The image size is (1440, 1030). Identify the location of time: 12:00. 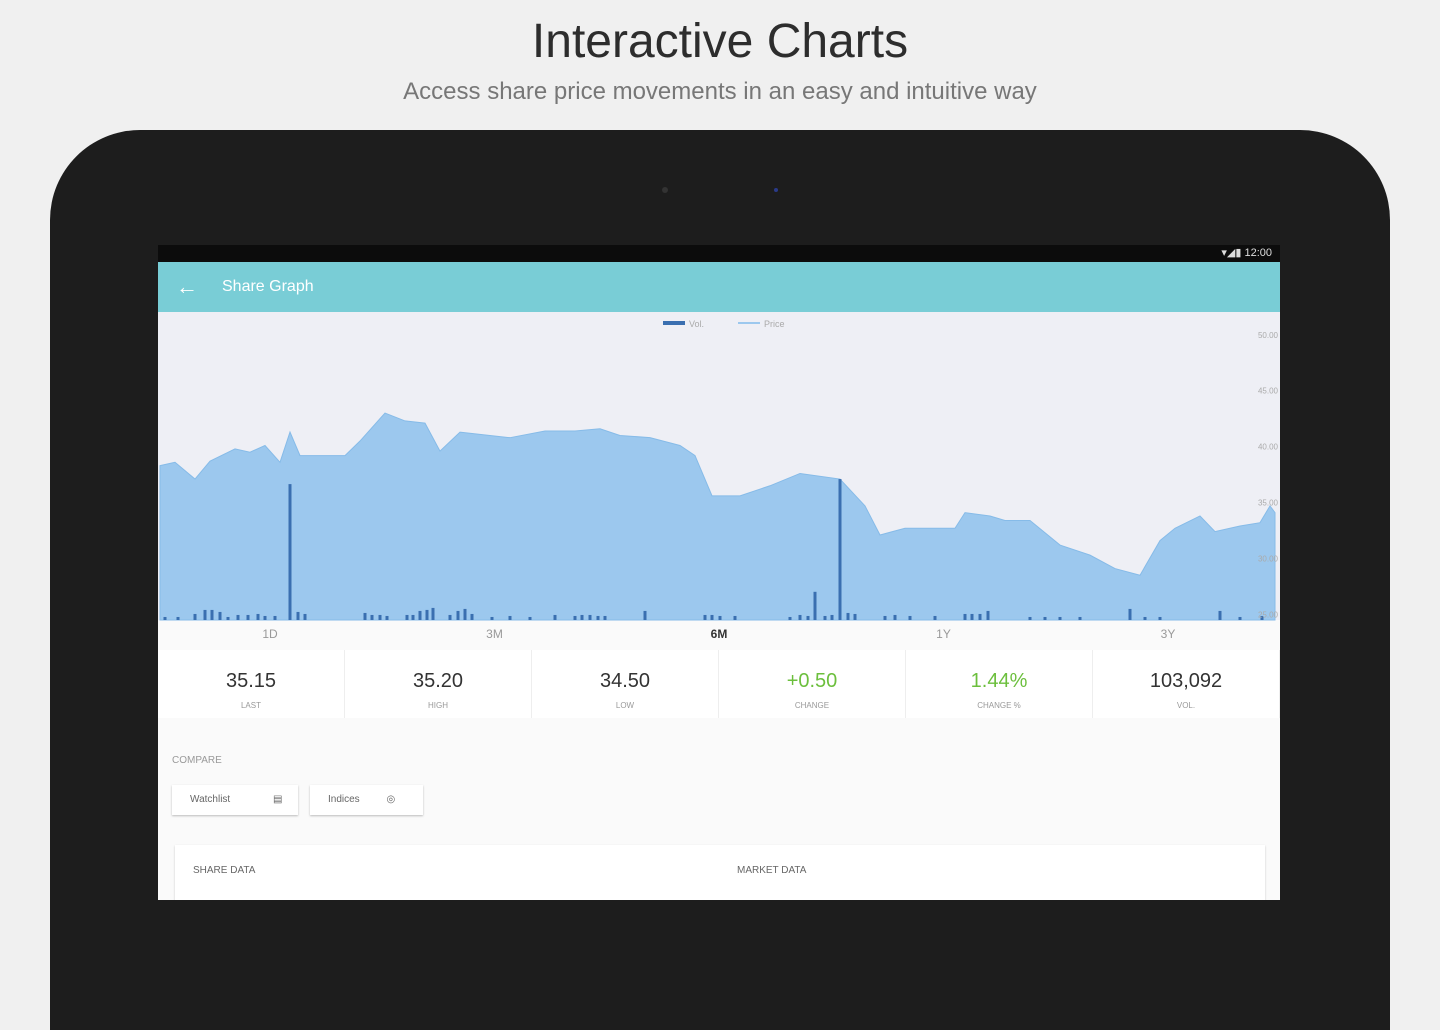
(1258, 253).